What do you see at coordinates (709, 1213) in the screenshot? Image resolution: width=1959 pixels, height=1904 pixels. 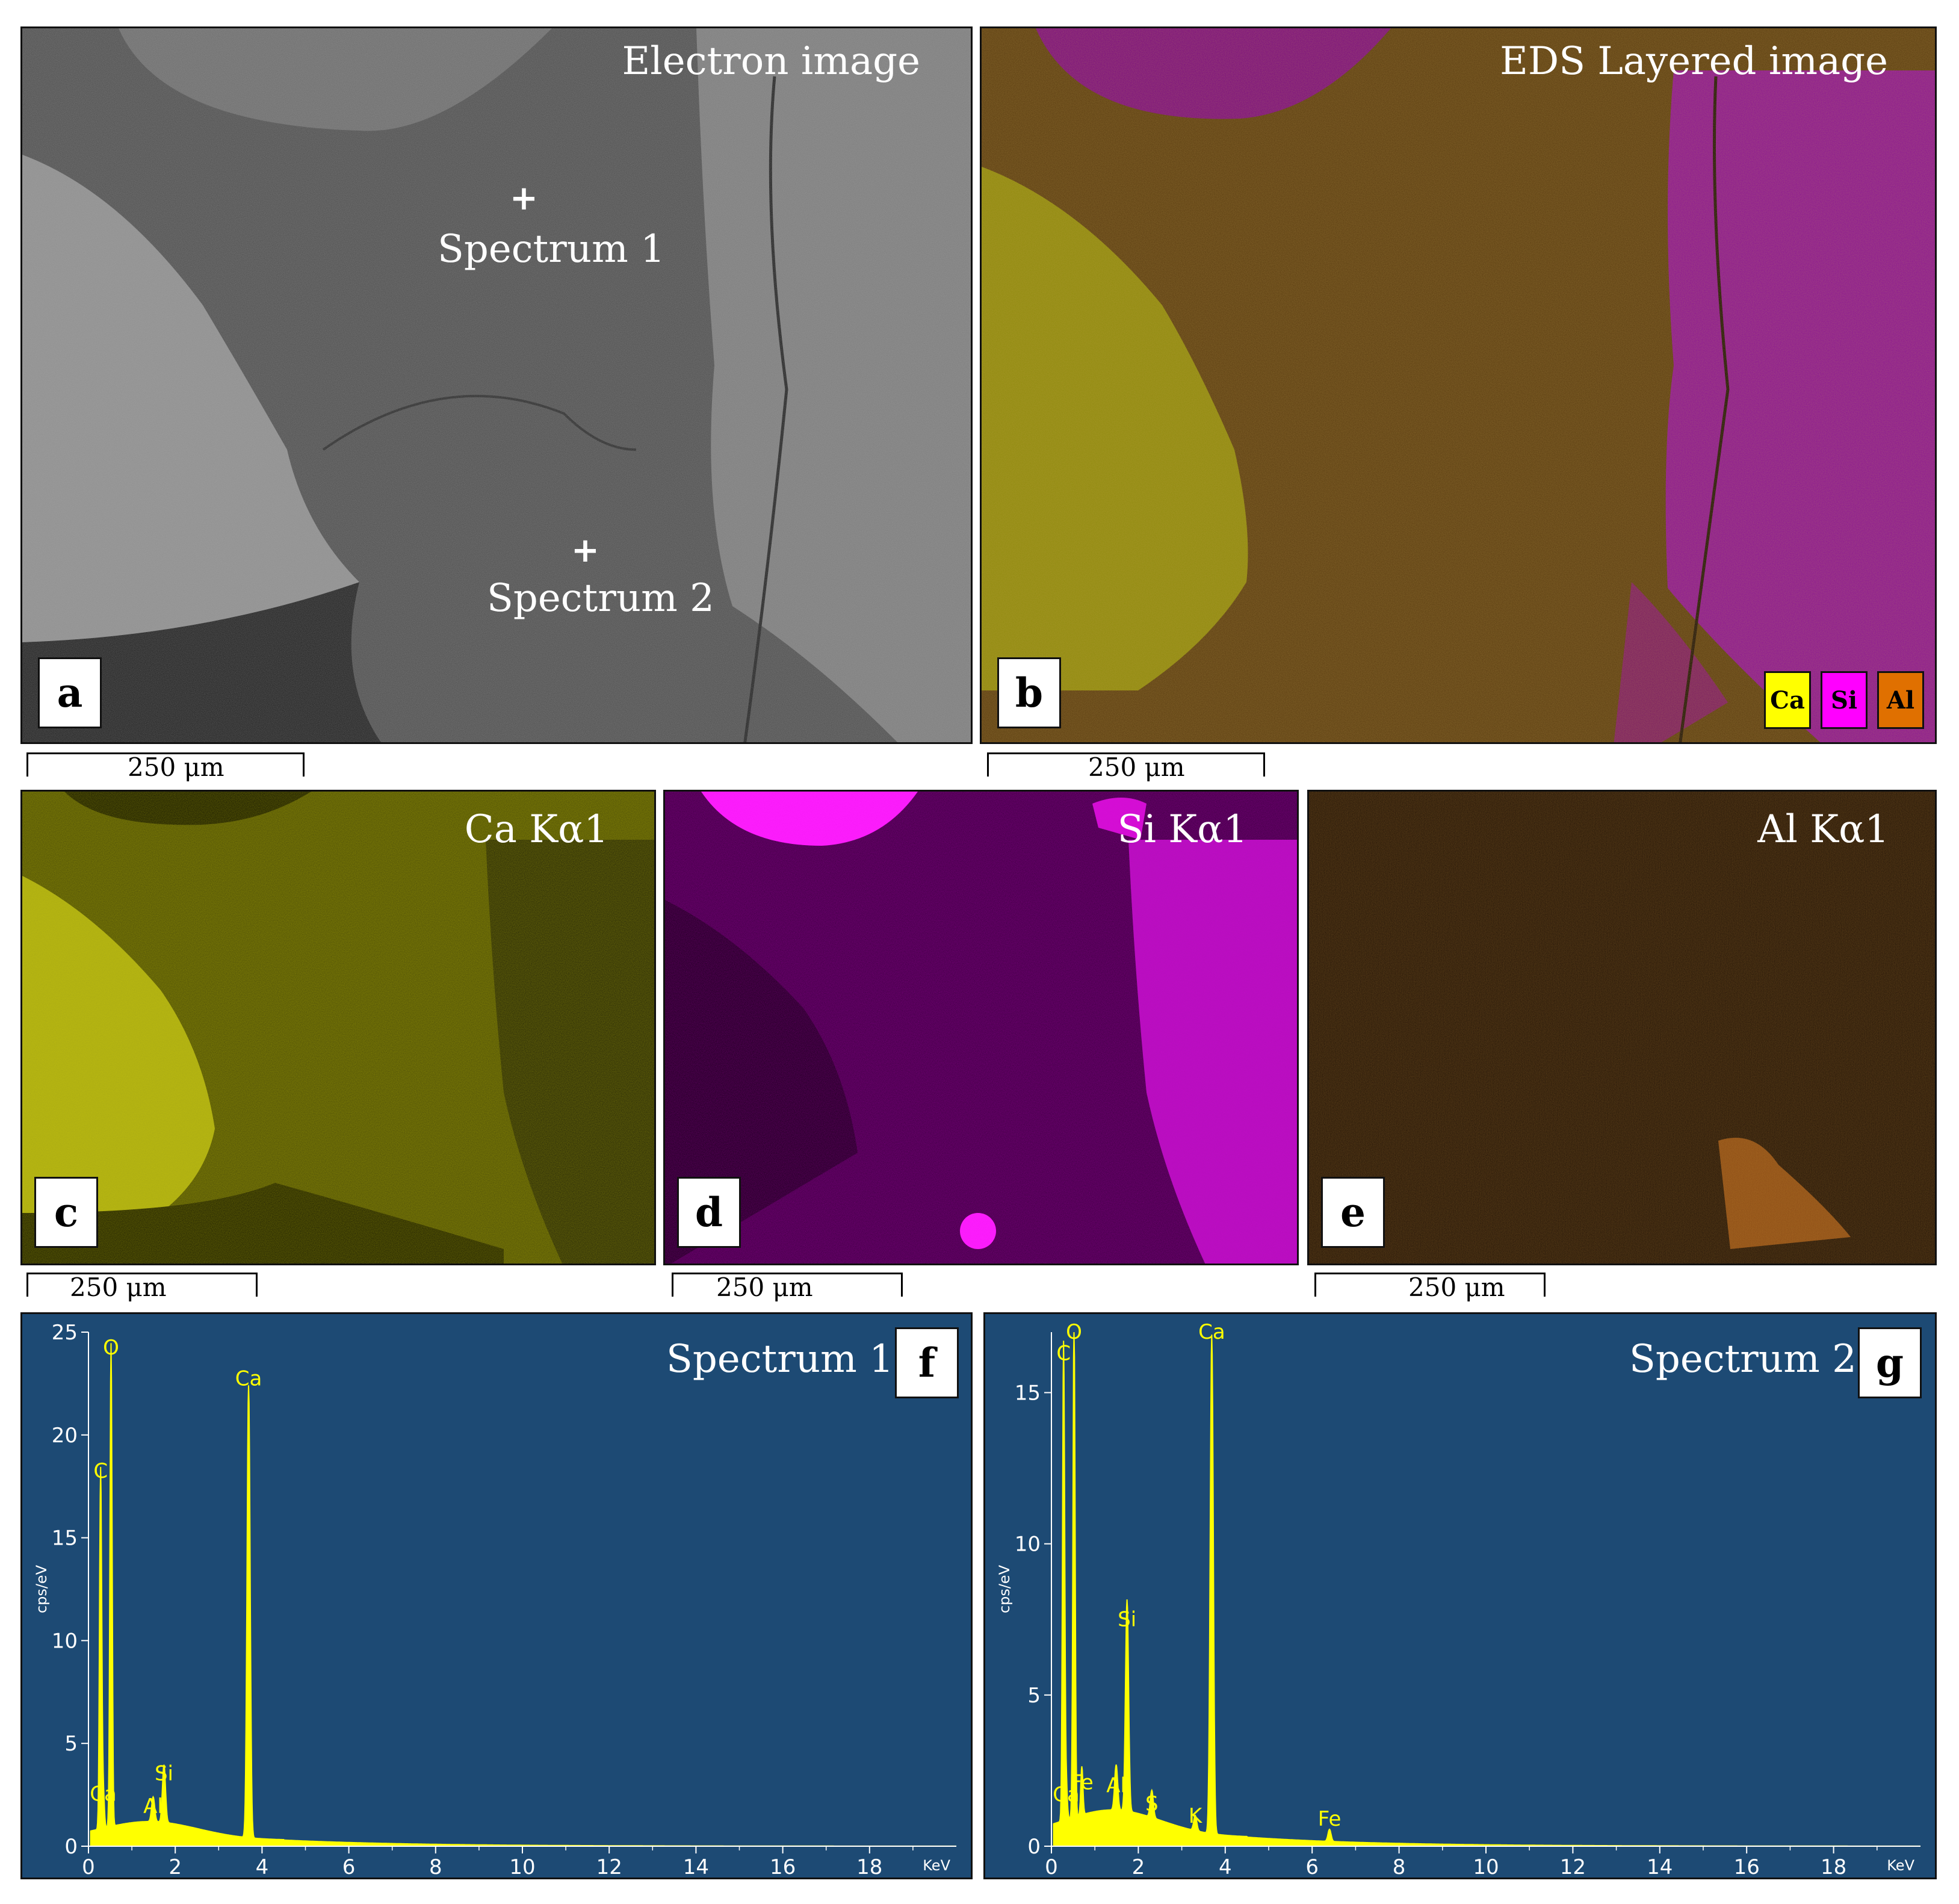 I see `panel-d-letter: d` at bounding box center [709, 1213].